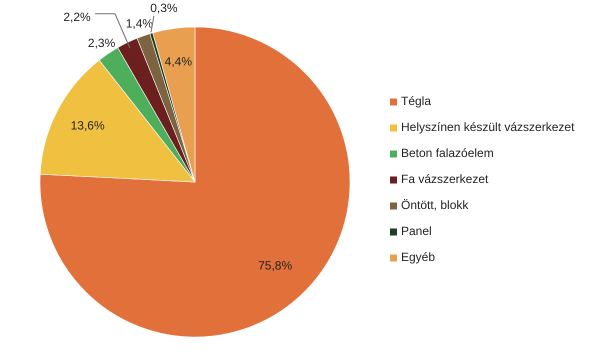  I want to click on data-label: 2,3%, so click(102, 43).